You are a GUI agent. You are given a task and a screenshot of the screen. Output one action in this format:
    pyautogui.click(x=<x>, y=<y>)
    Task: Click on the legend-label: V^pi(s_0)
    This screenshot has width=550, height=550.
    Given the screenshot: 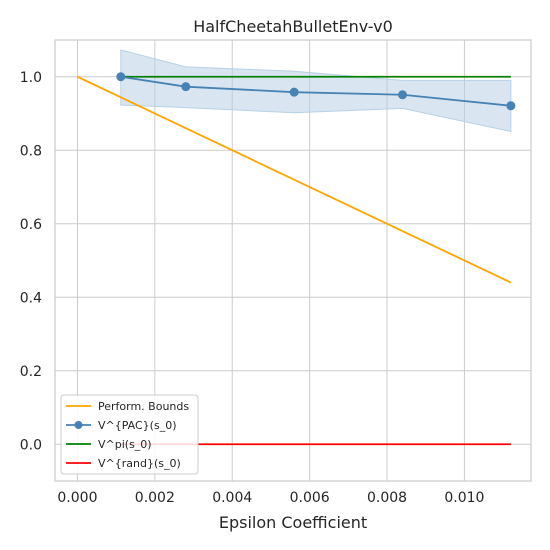 What is the action you would take?
    pyautogui.click(x=125, y=444)
    